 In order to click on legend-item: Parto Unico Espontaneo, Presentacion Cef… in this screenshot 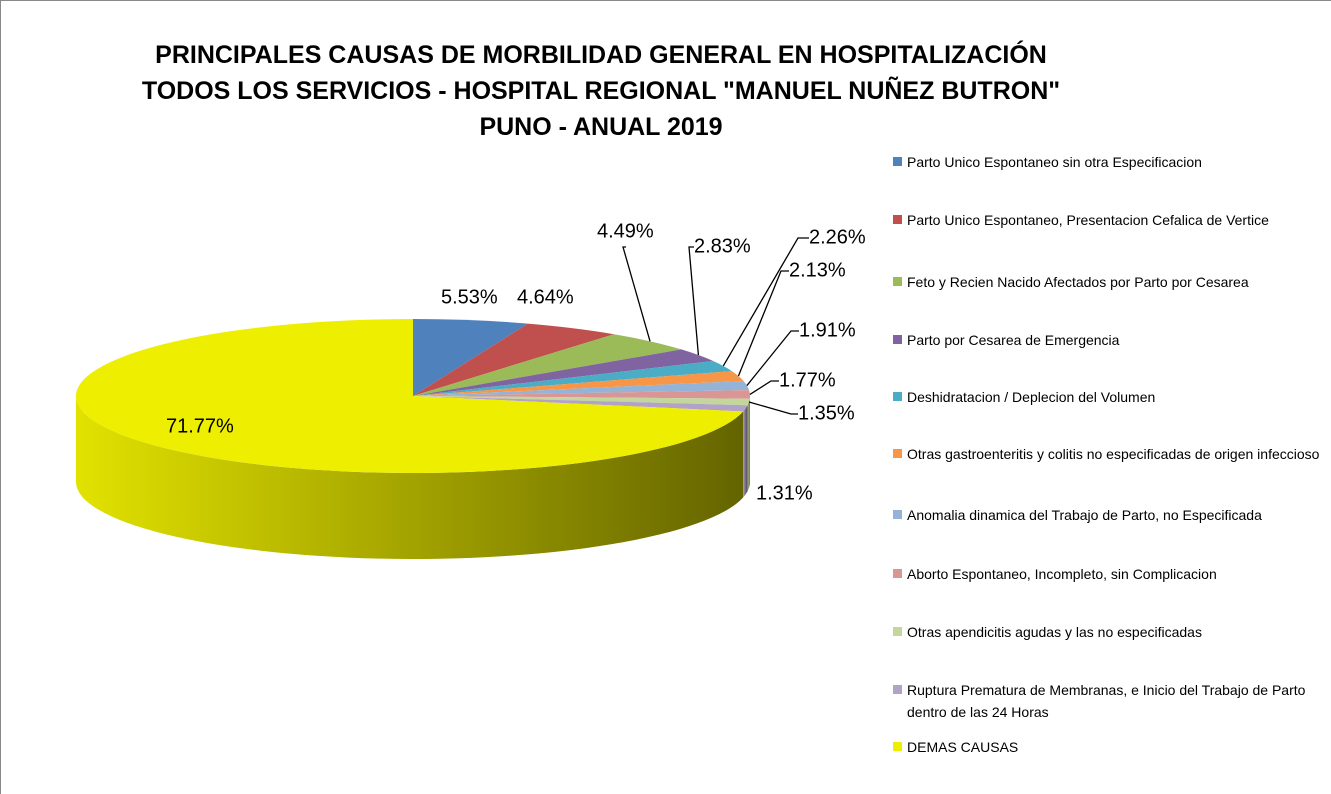, I will do `click(1110, 220)`.